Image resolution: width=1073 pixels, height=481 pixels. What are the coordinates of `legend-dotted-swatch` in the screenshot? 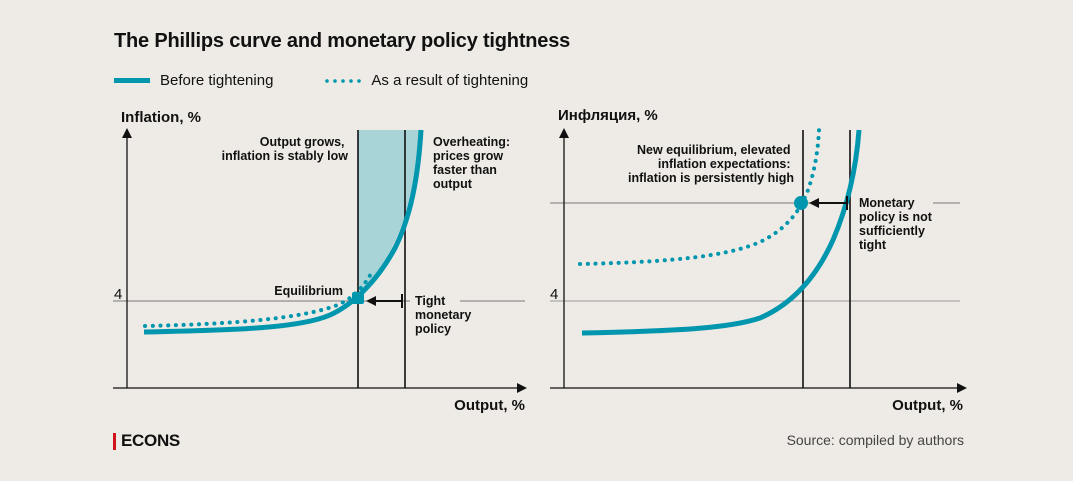 It's located at (342, 80).